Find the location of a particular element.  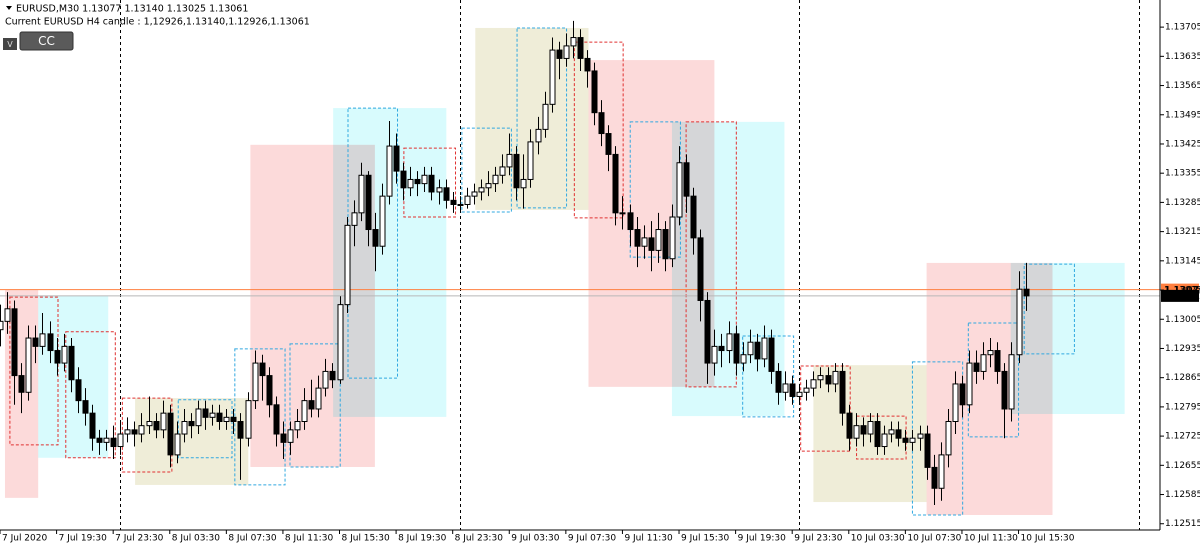

y-tick-label: 1.13075 is located at coordinates (1182, 291).